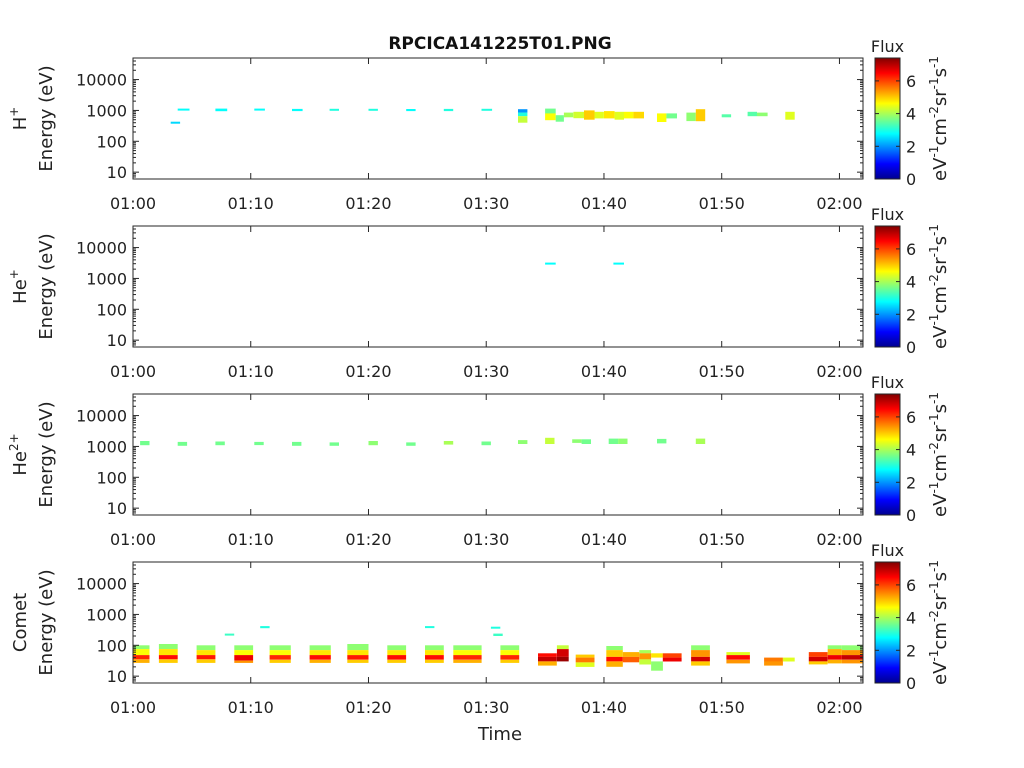 The width and height of the screenshot is (1024, 768). What do you see at coordinates (939, 286) in the screenshot?
I see `colorbar-unit-label: eV-1cm-2sr-1s-1` at bounding box center [939, 286].